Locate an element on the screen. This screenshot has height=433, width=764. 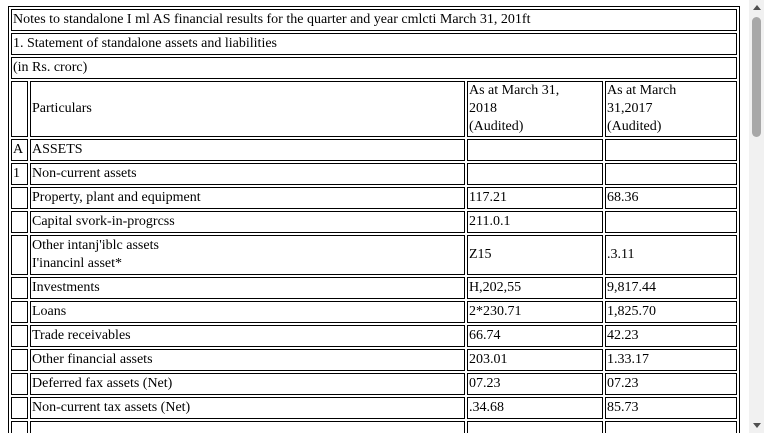
row-label: Loans is located at coordinates (247, 312).